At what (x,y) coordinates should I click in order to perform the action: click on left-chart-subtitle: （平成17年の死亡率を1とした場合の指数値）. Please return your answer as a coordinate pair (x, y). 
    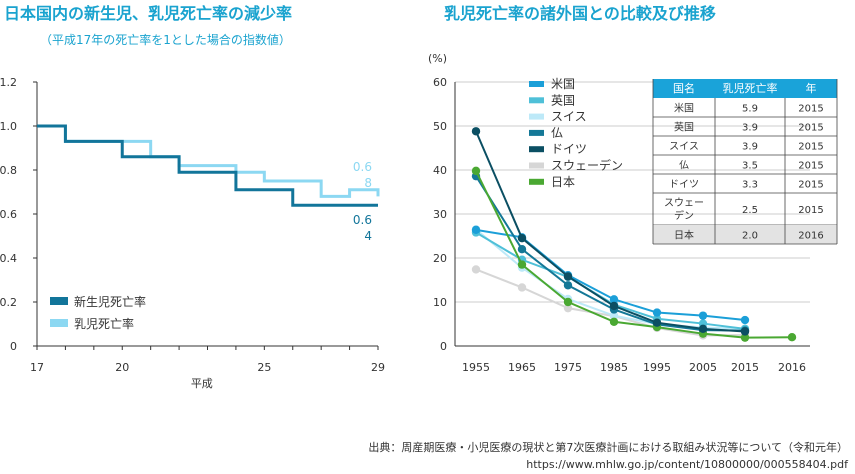
    Looking at the image, I should click on (165, 39).